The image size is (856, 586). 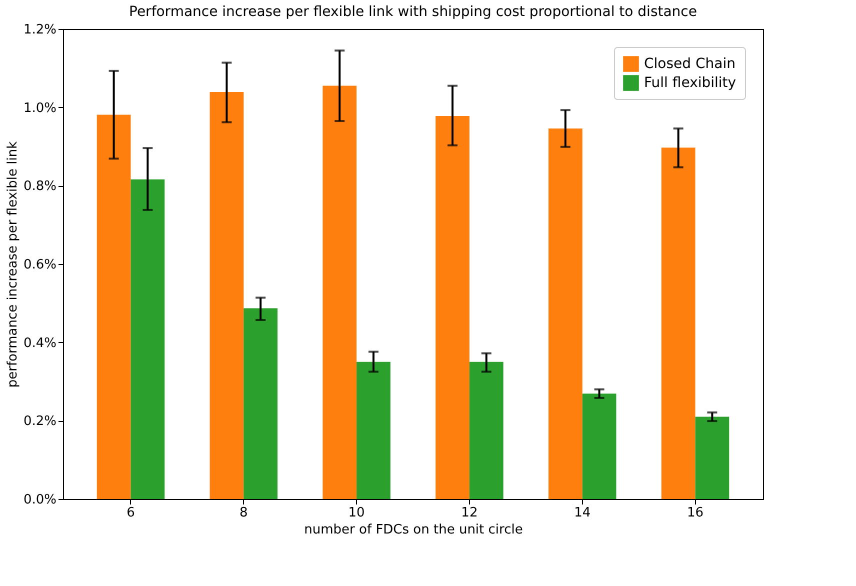 What do you see at coordinates (130, 513) in the screenshot?
I see `x-tick-label: 6` at bounding box center [130, 513].